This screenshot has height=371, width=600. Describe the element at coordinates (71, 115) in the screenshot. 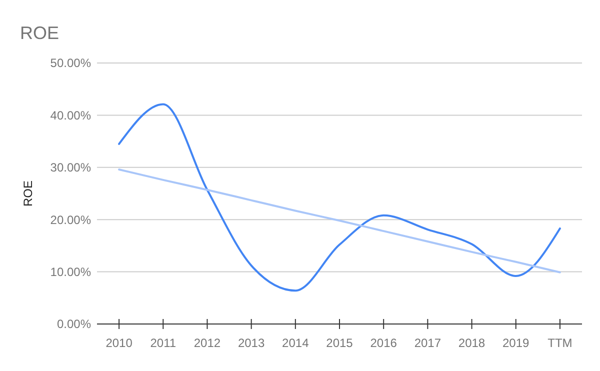

I see `y-tick-label: 40.00%` at that location.